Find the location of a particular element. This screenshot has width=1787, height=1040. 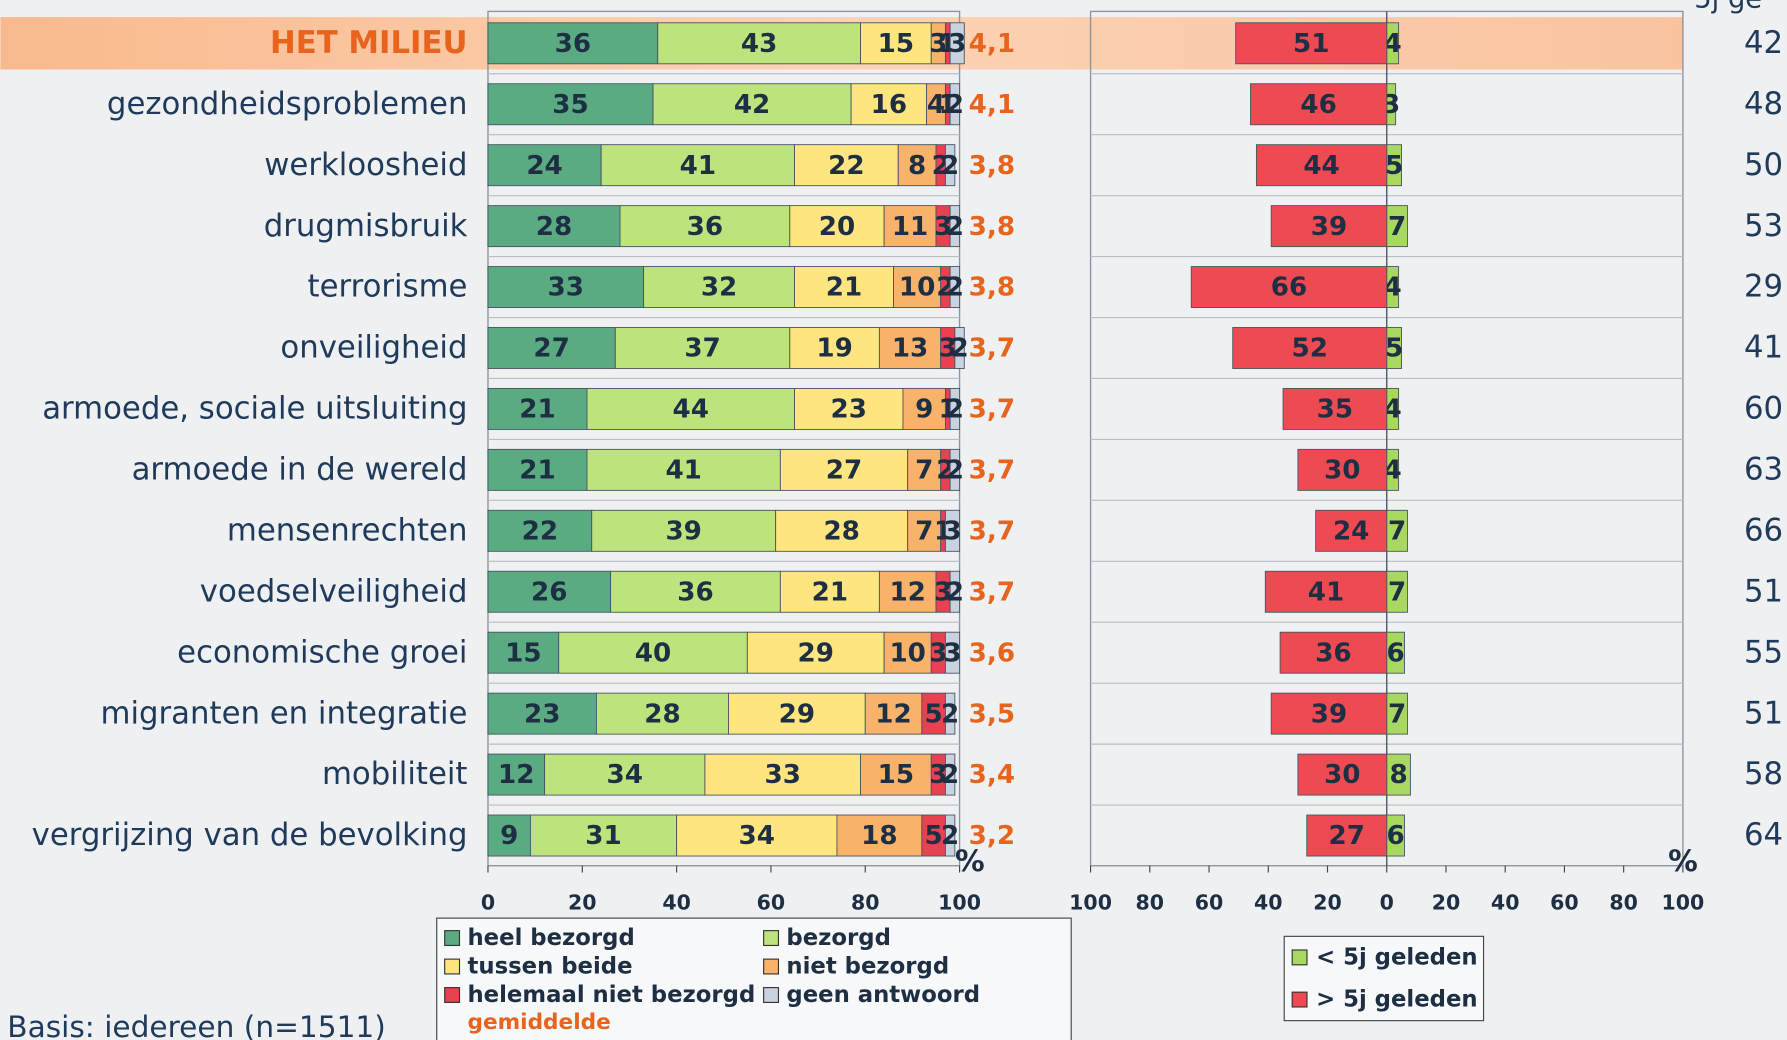

category-label: gezondheidsproblemen is located at coordinates (287, 104).